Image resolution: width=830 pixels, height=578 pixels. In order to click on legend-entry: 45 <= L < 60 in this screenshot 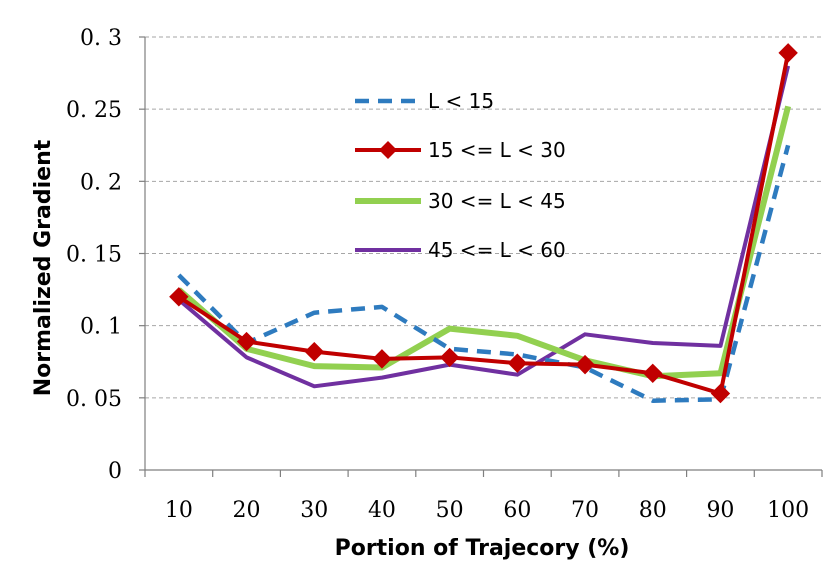, I will do `click(460, 250)`.